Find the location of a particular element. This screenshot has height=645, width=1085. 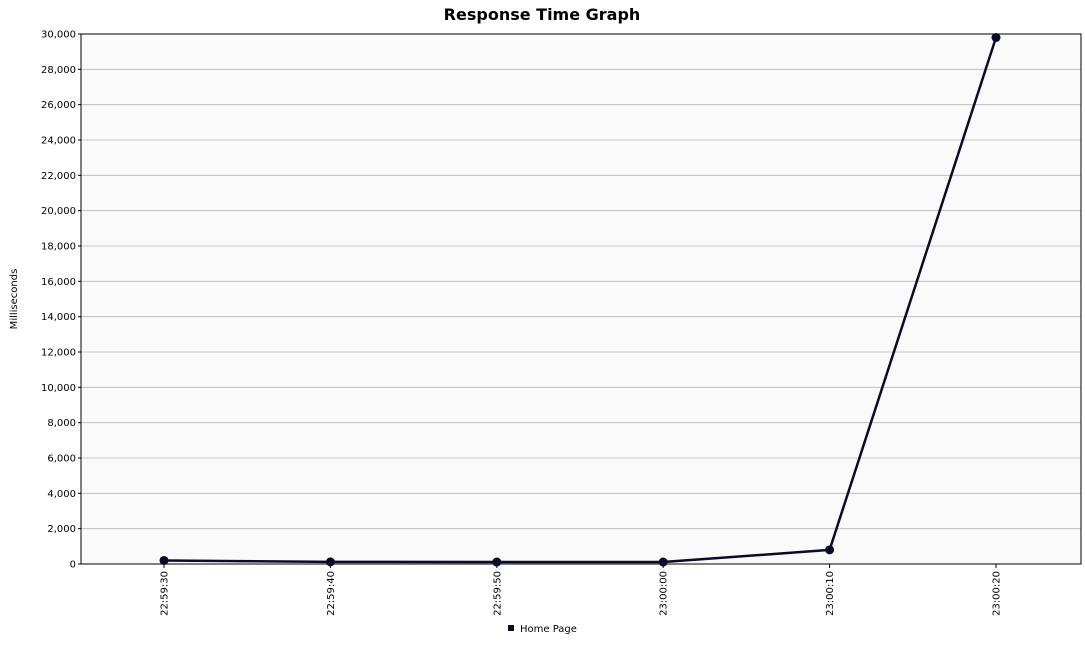

y-tick-label: 0 is located at coordinates (73, 565).